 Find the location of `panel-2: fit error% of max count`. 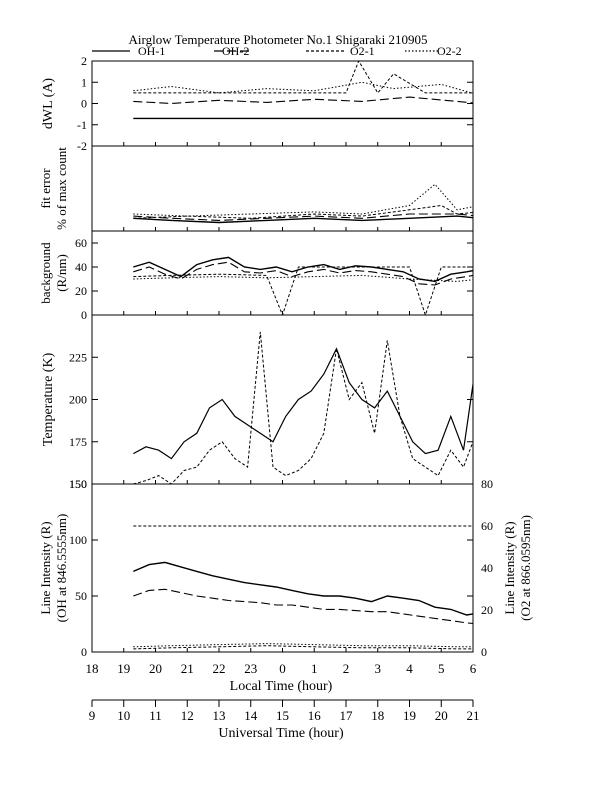

panel-2: fit error% of max count is located at coordinates (256, 188).